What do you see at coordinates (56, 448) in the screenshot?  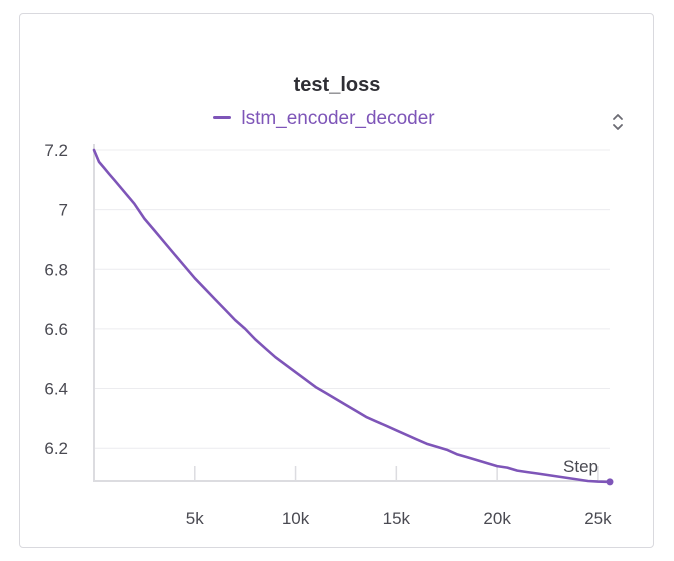 I see `y-tick-label: 6.2` at bounding box center [56, 448].